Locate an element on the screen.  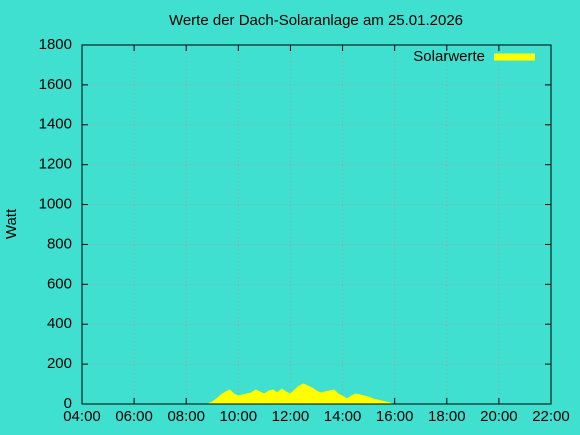
legend-label: Solarwerte is located at coordinates (449, 56).